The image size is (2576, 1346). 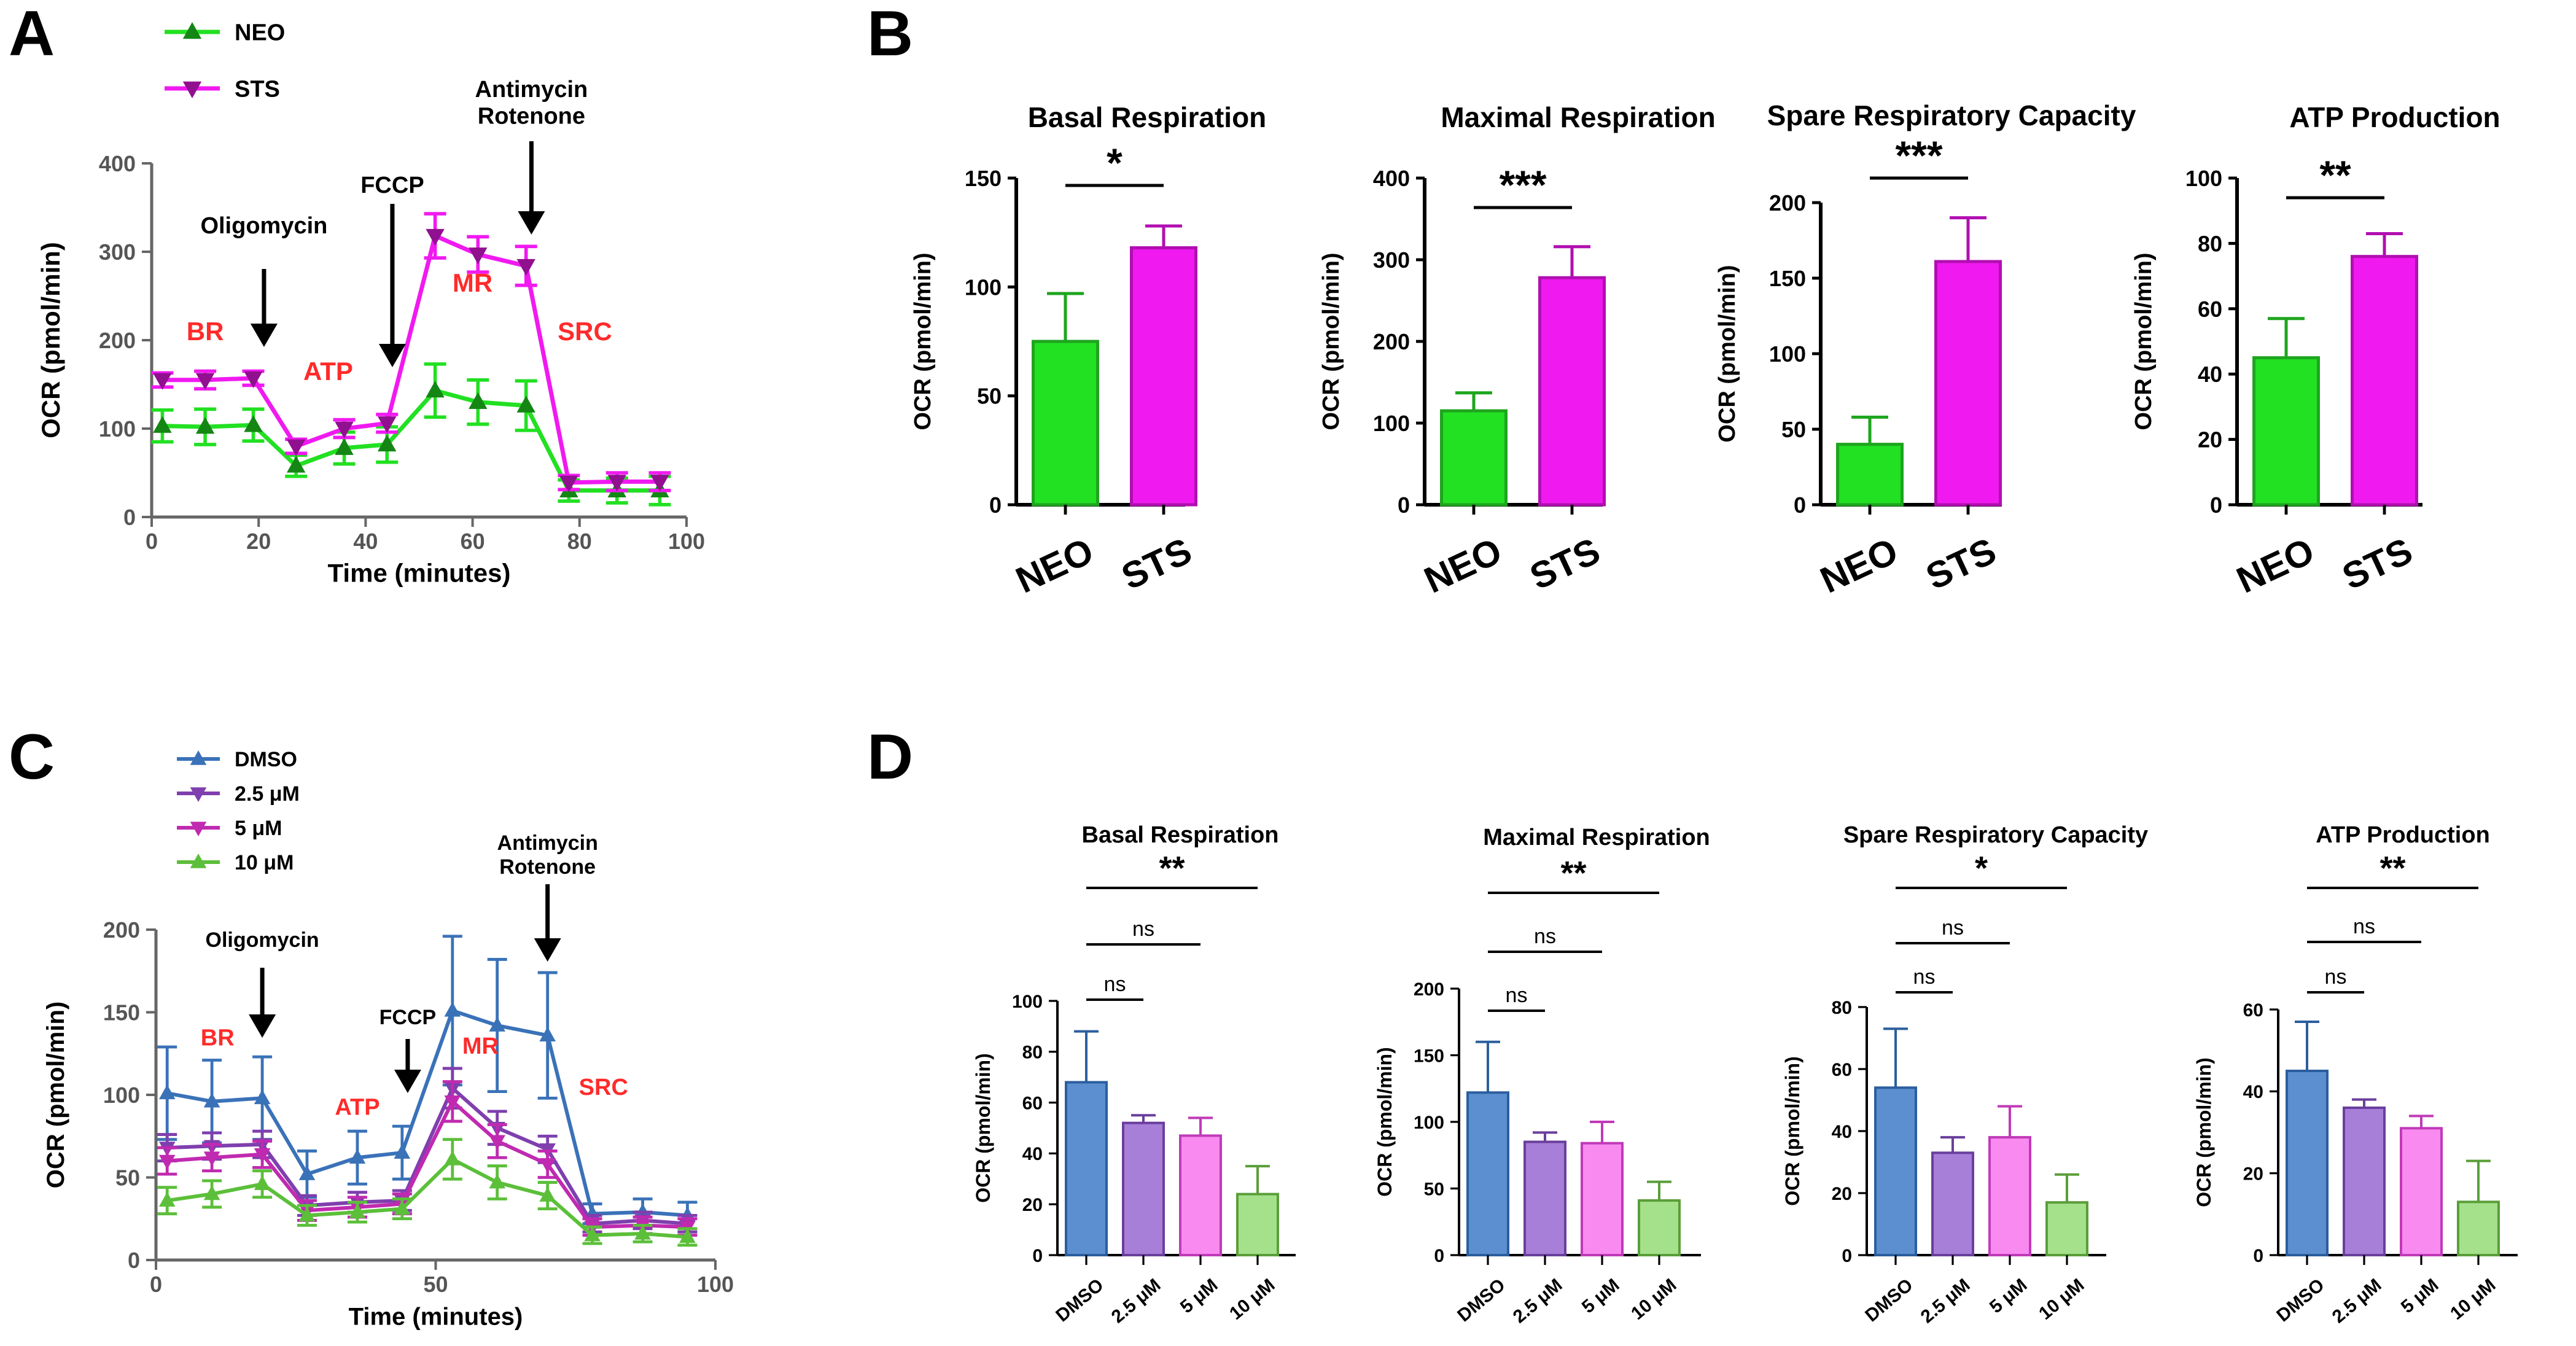 What do you see at coordinates (427, 1192) in the screenshot?
I see `series-10-m` at bounding box center [427, 1192].